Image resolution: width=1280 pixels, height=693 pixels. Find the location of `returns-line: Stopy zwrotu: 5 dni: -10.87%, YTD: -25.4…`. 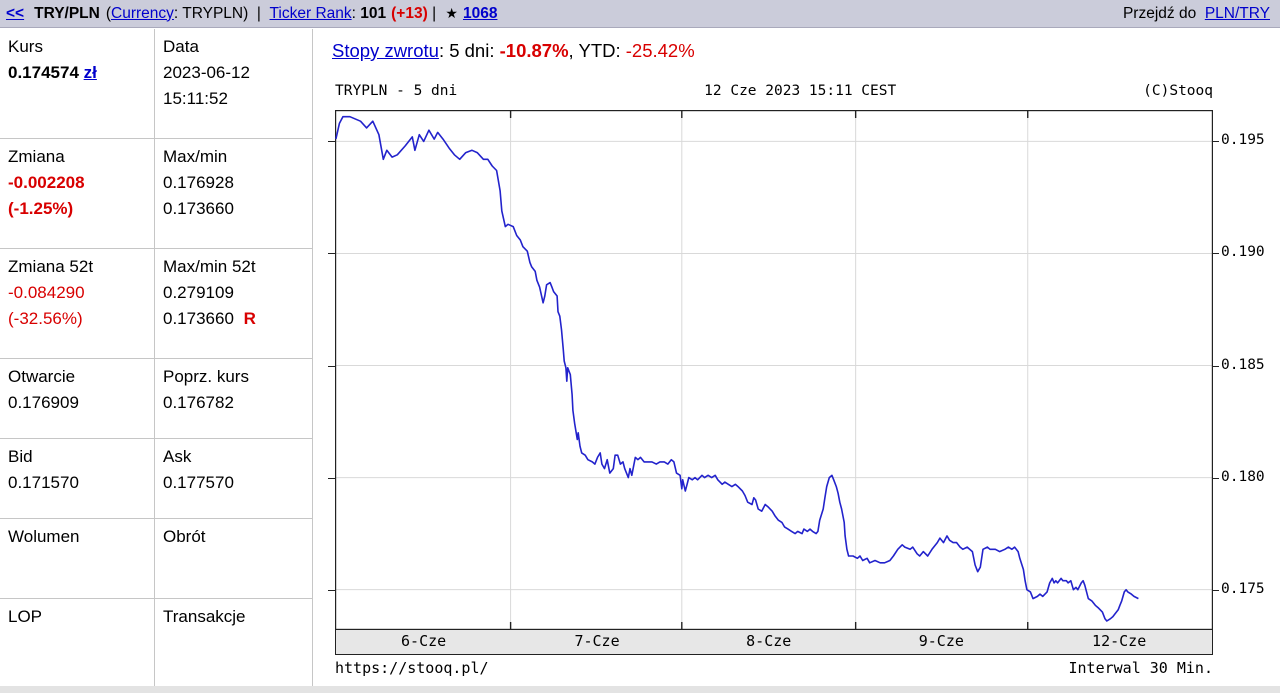

returns-line: Stopy zwrotu: 5 dni: -10.87%, YTD: -25.4… is located at coordinates (513, 51).